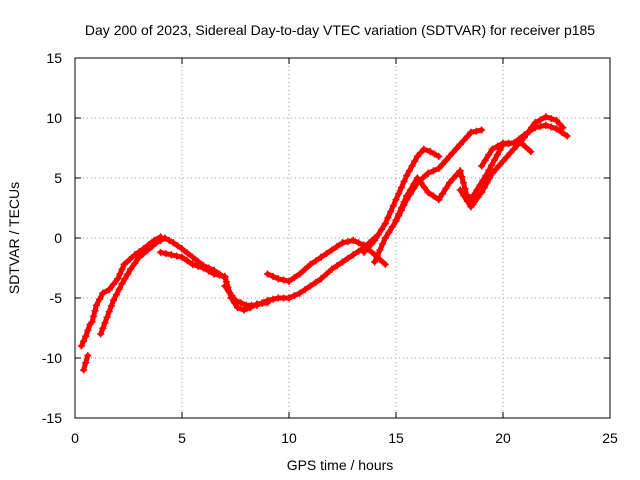 The height and width of the screenshot is (480, 640). Describe the element at coordinates (58, 178) in the screenshot. I see `y-tick-label: 5` at that location.